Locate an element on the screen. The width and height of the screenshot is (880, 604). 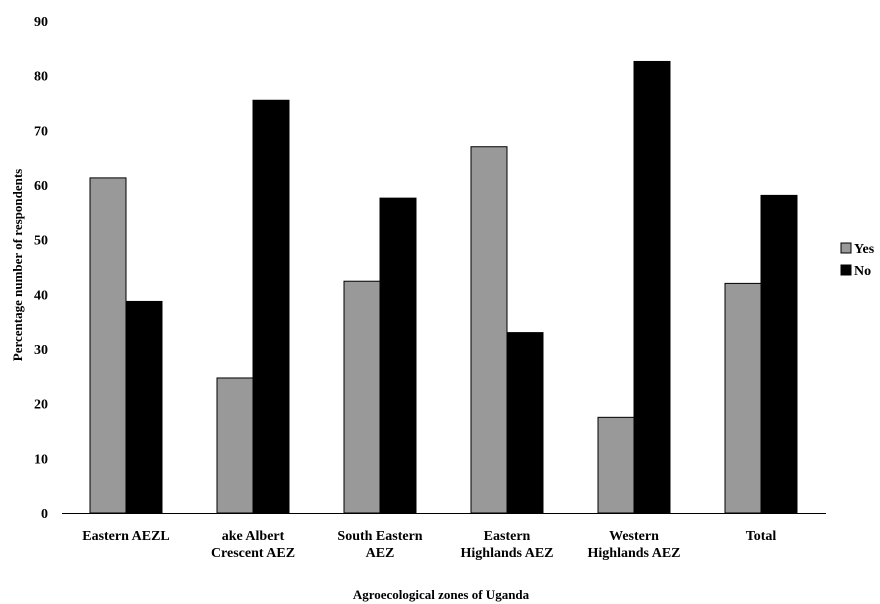
y-tick-label: 0 is located at coordinates (44, 514).